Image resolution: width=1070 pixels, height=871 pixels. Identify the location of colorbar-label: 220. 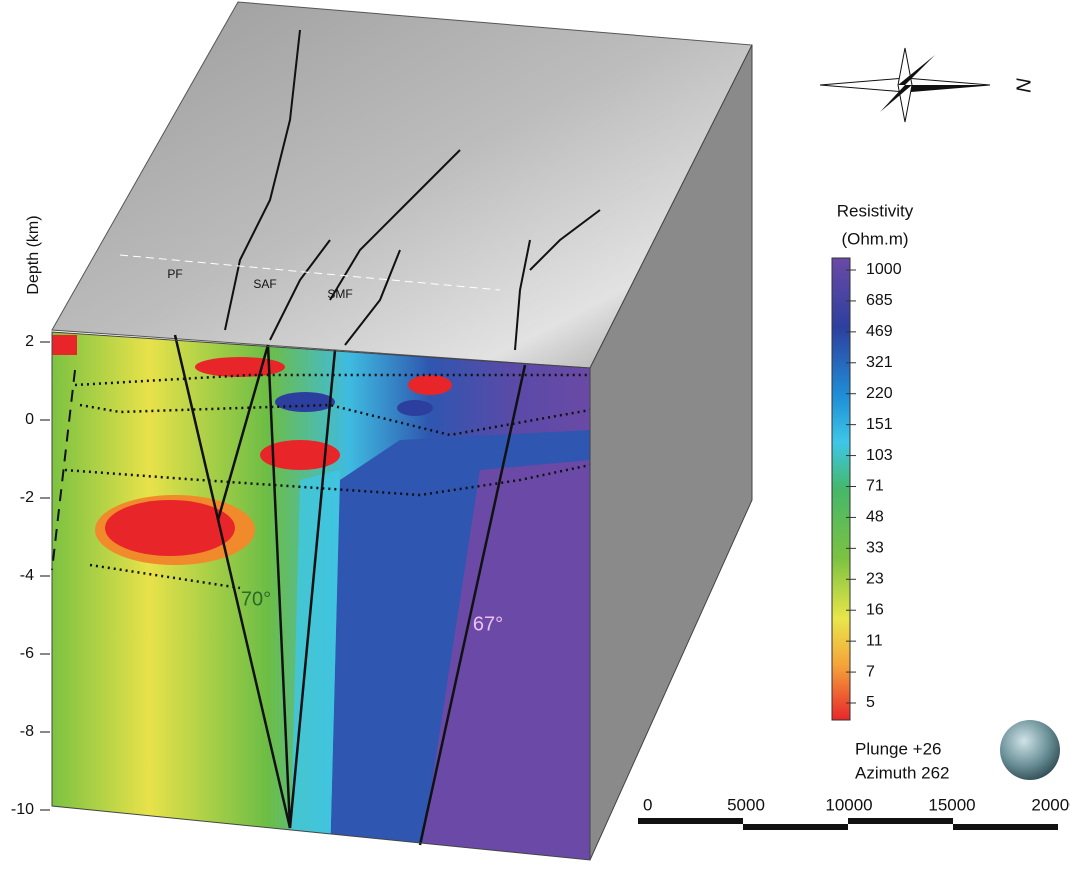
(879, 393).